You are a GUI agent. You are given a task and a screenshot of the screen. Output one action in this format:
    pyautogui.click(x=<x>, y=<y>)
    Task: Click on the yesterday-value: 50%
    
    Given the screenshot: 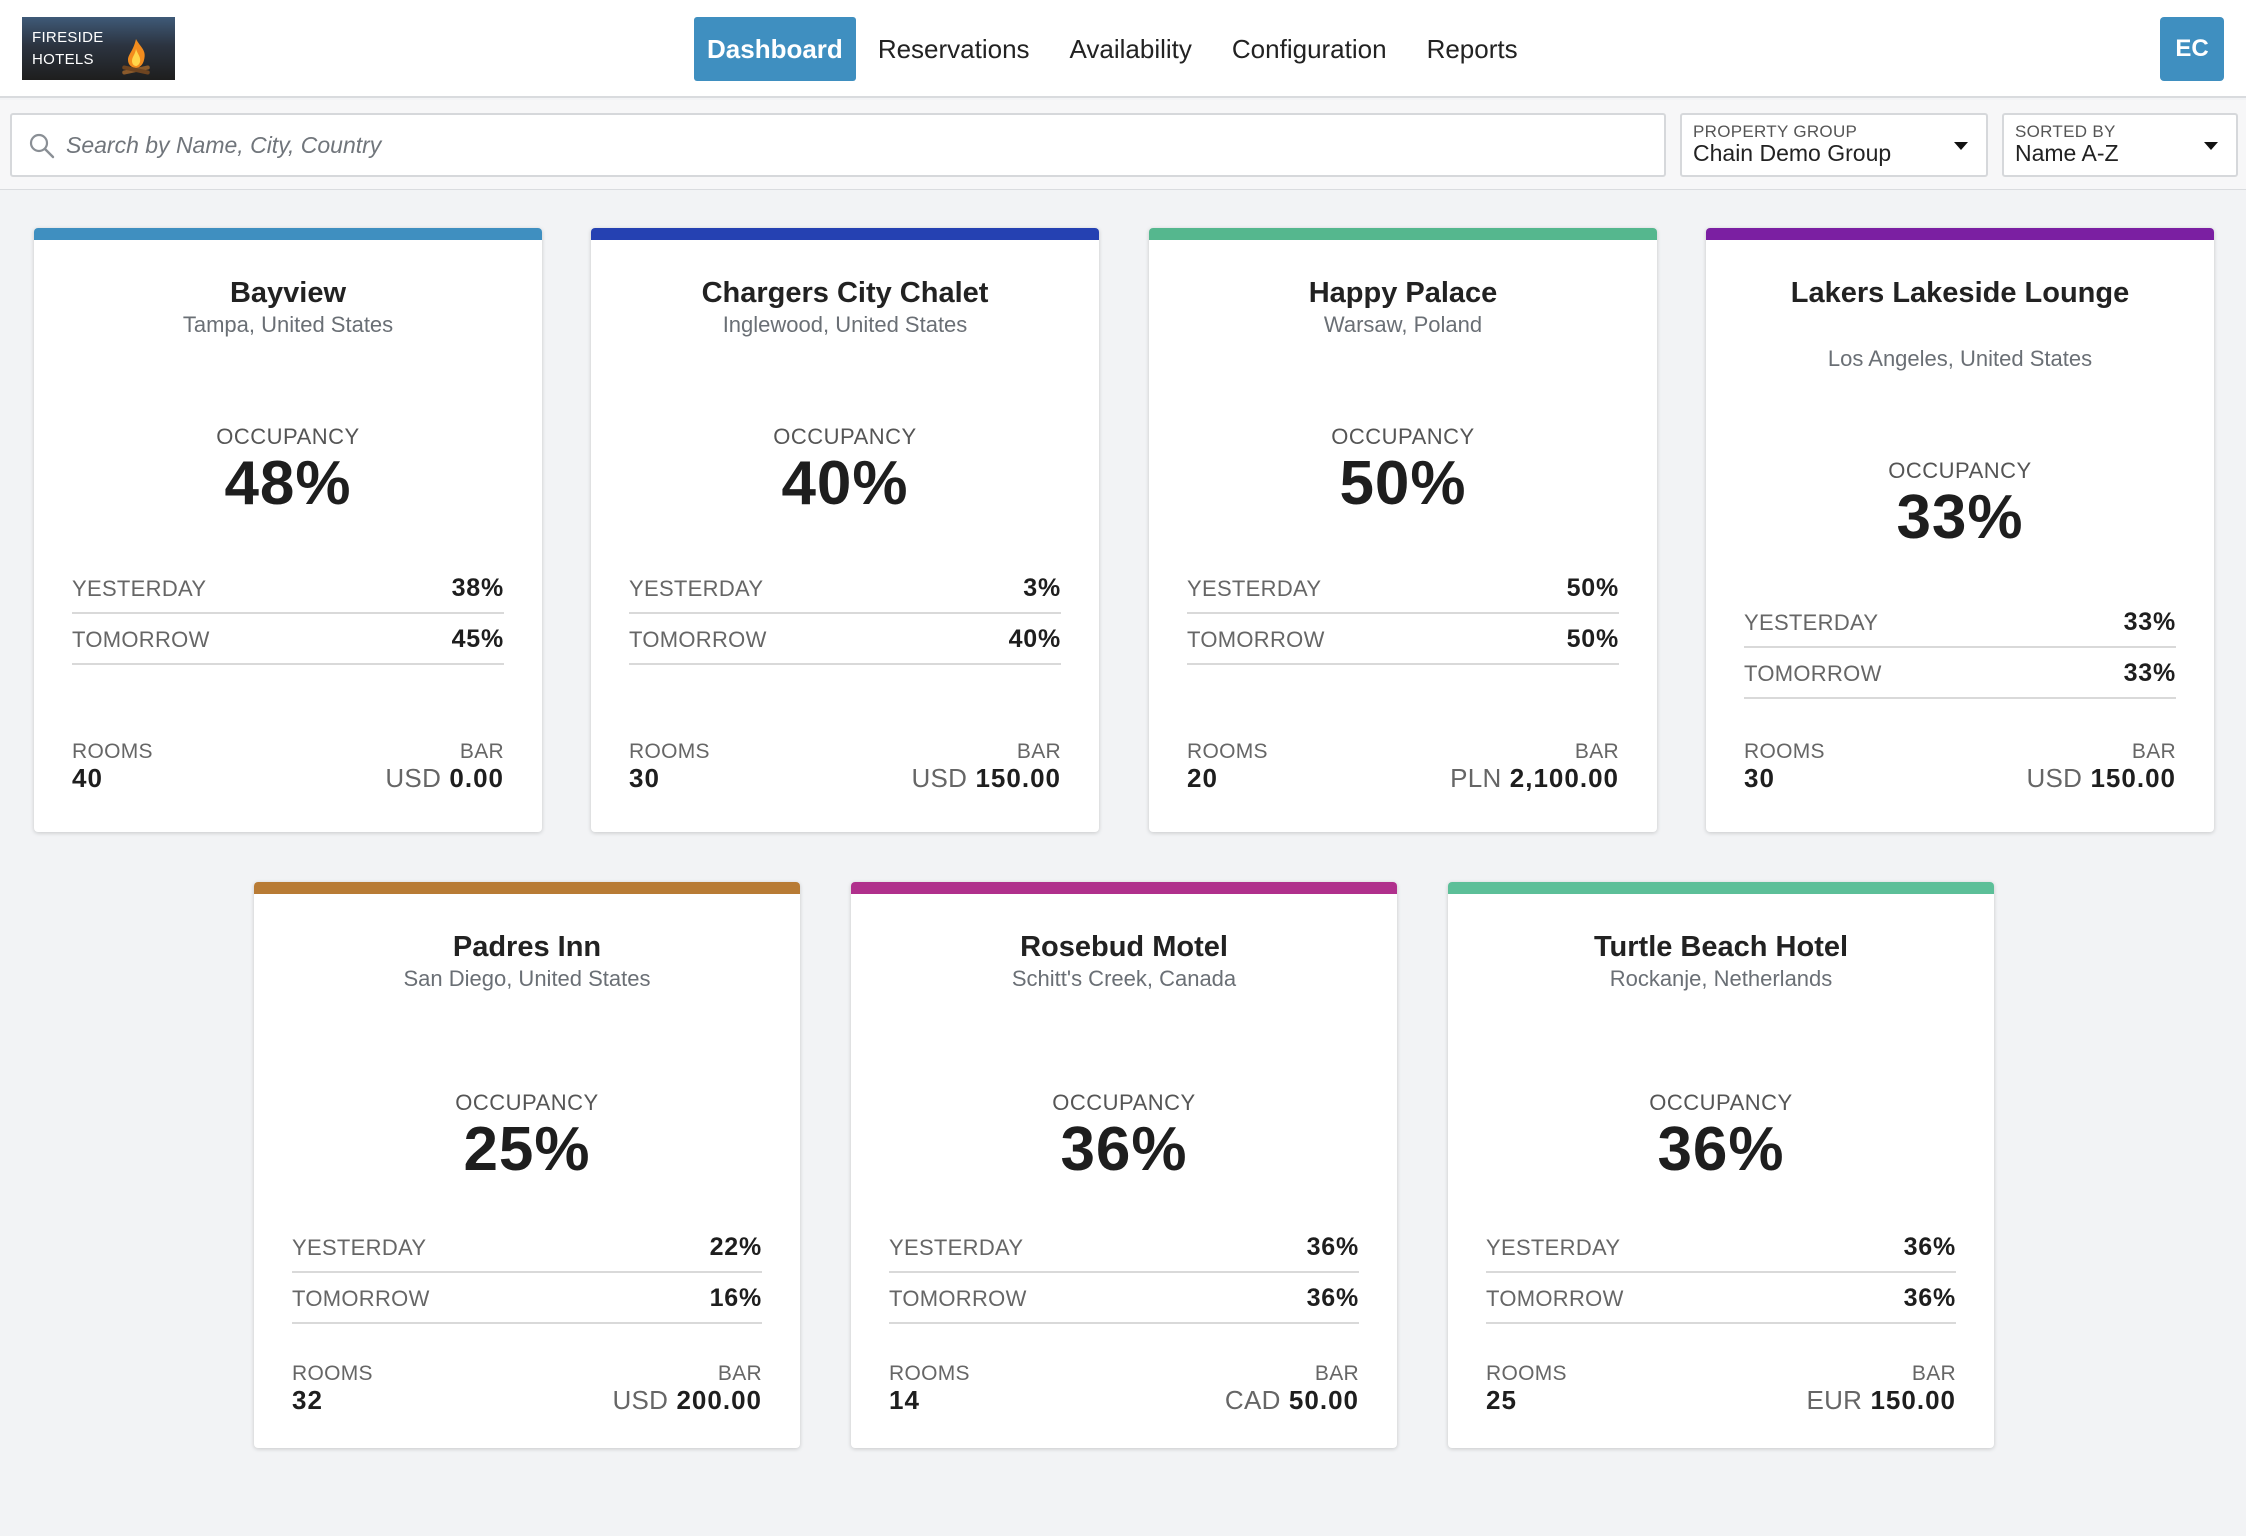 What is the action you would take?
    pyautogui.click(x=1592, y=588)
    